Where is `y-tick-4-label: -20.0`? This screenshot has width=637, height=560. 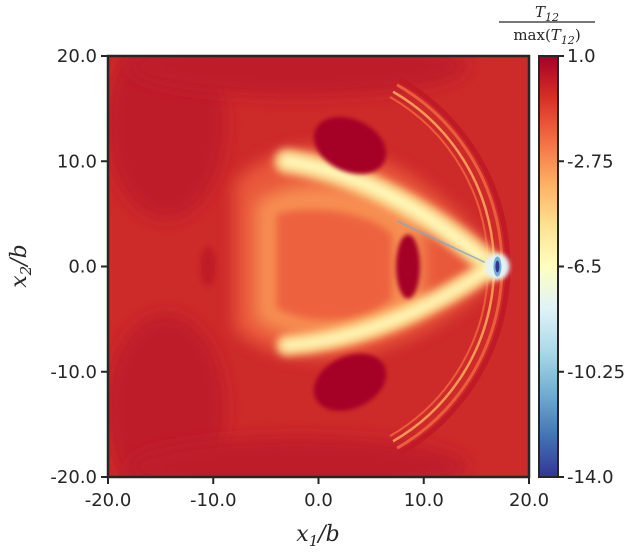 y-tick-4-label: -20.0 is located at coordinates (73, 477).